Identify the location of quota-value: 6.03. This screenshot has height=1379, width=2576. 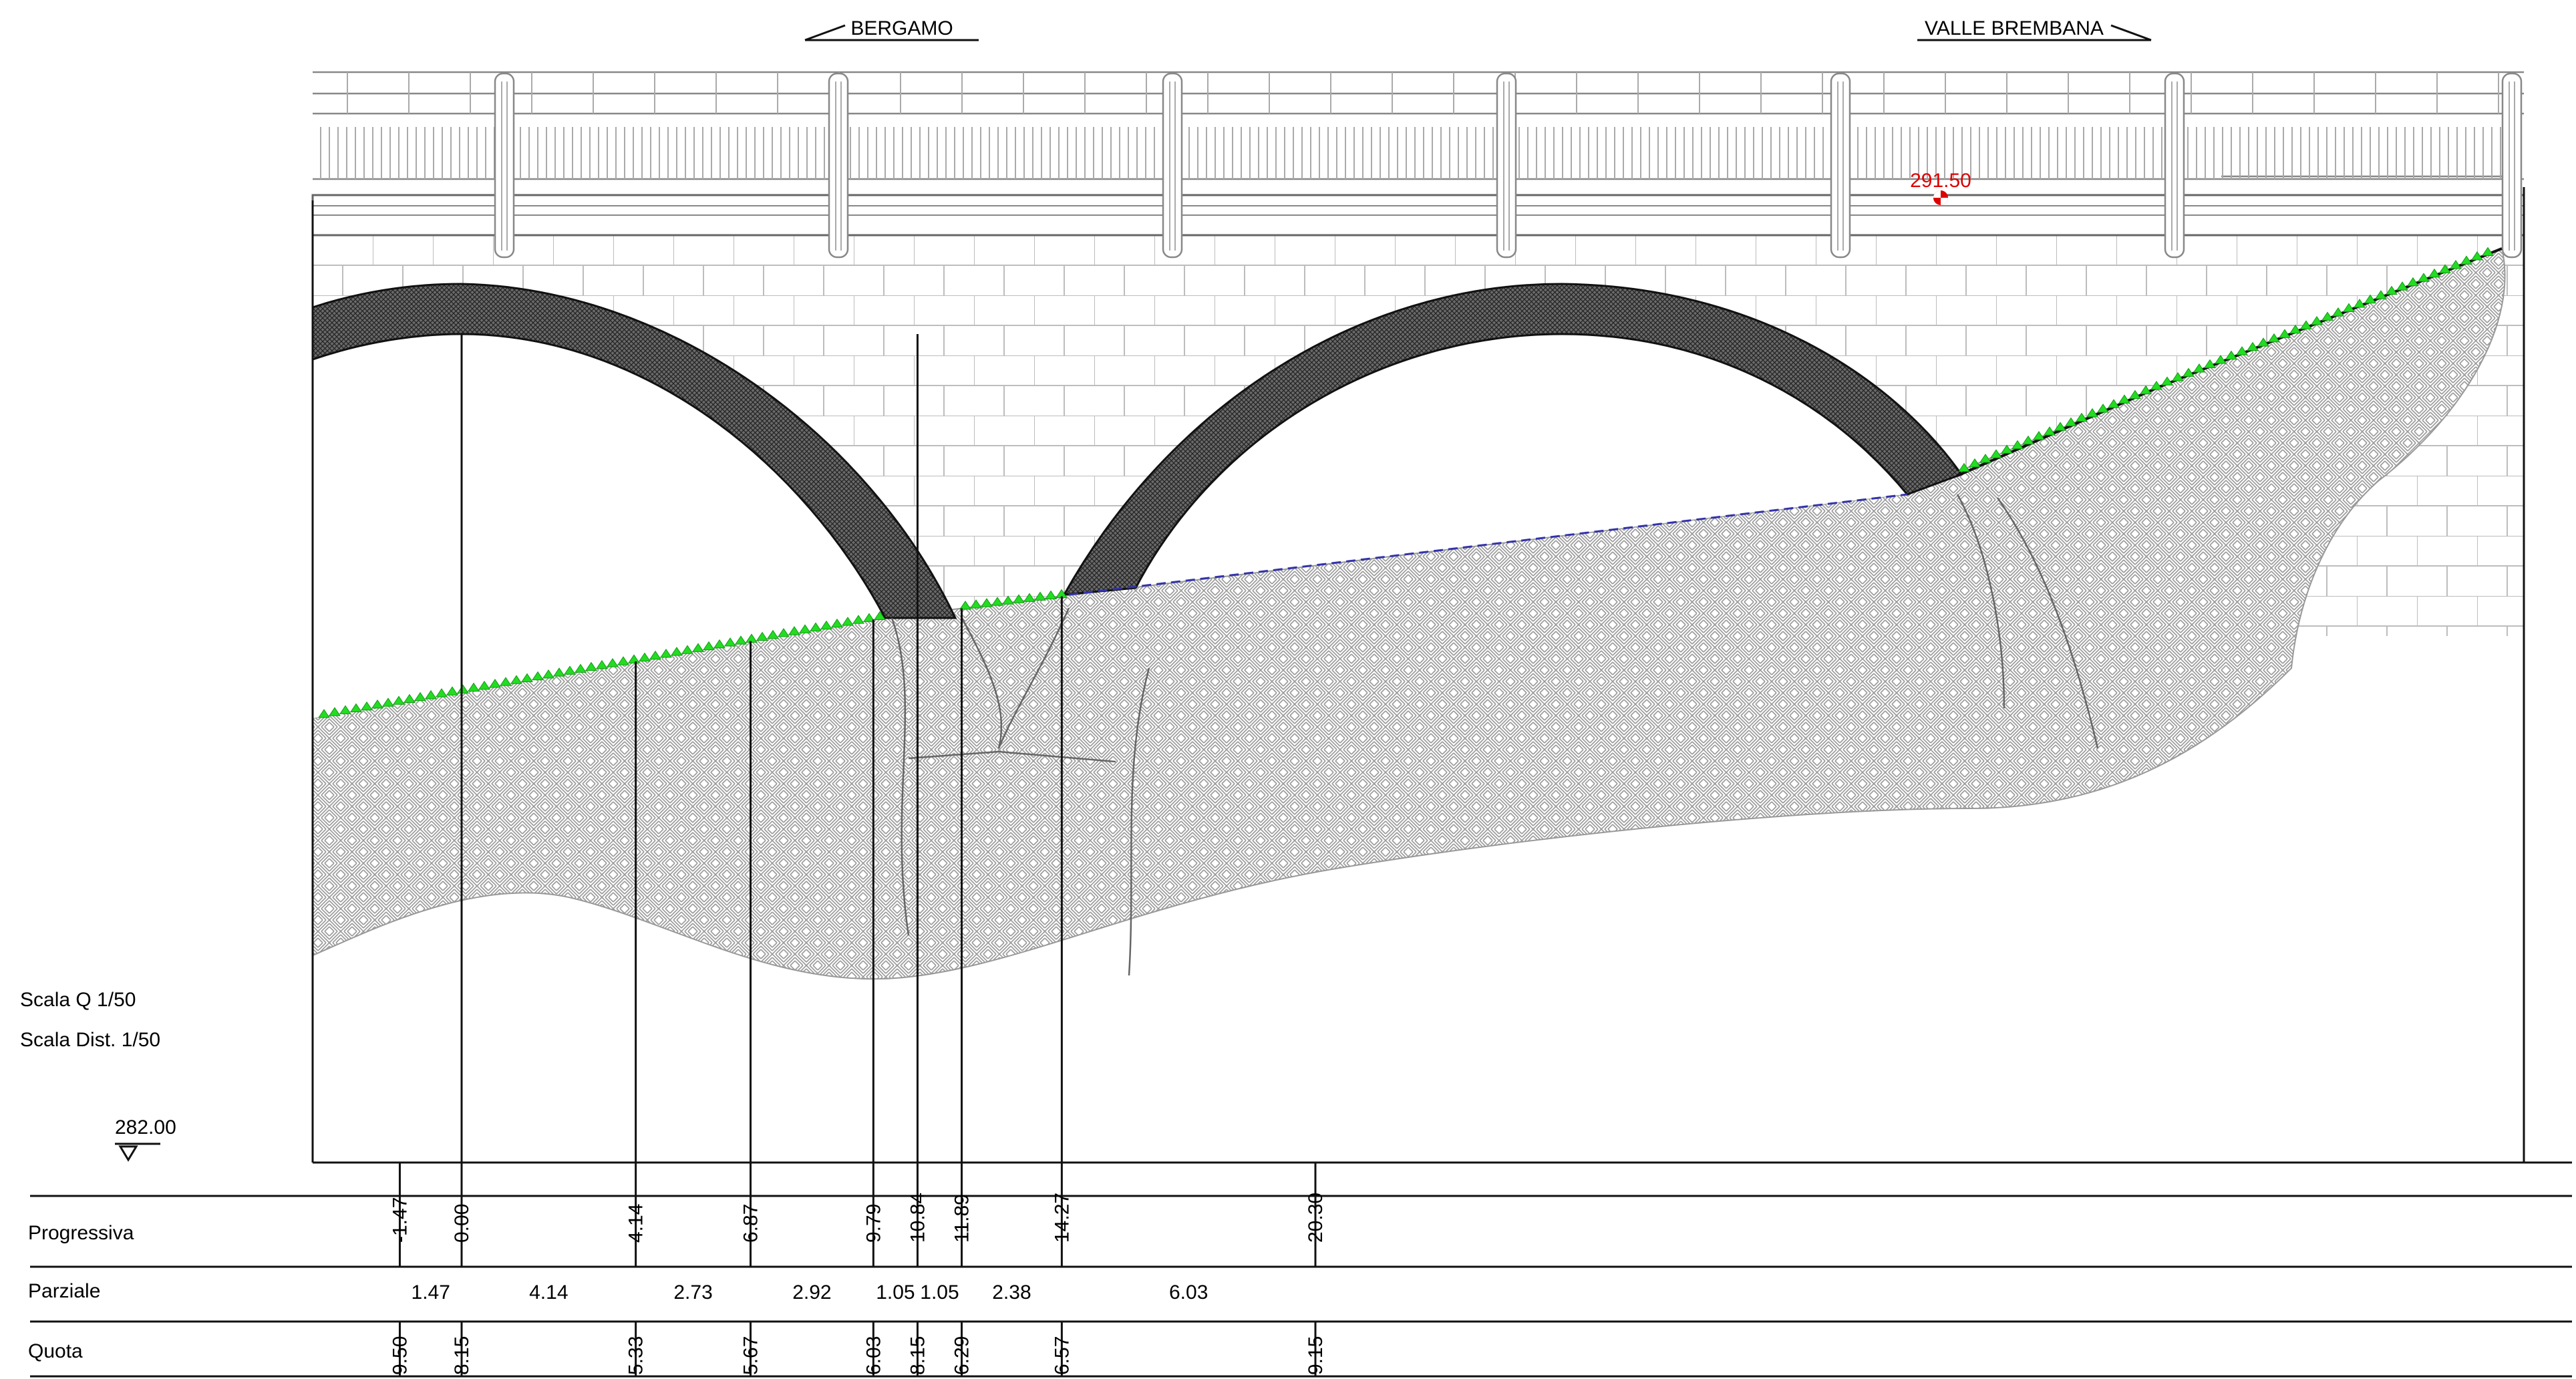
(873, 1355).